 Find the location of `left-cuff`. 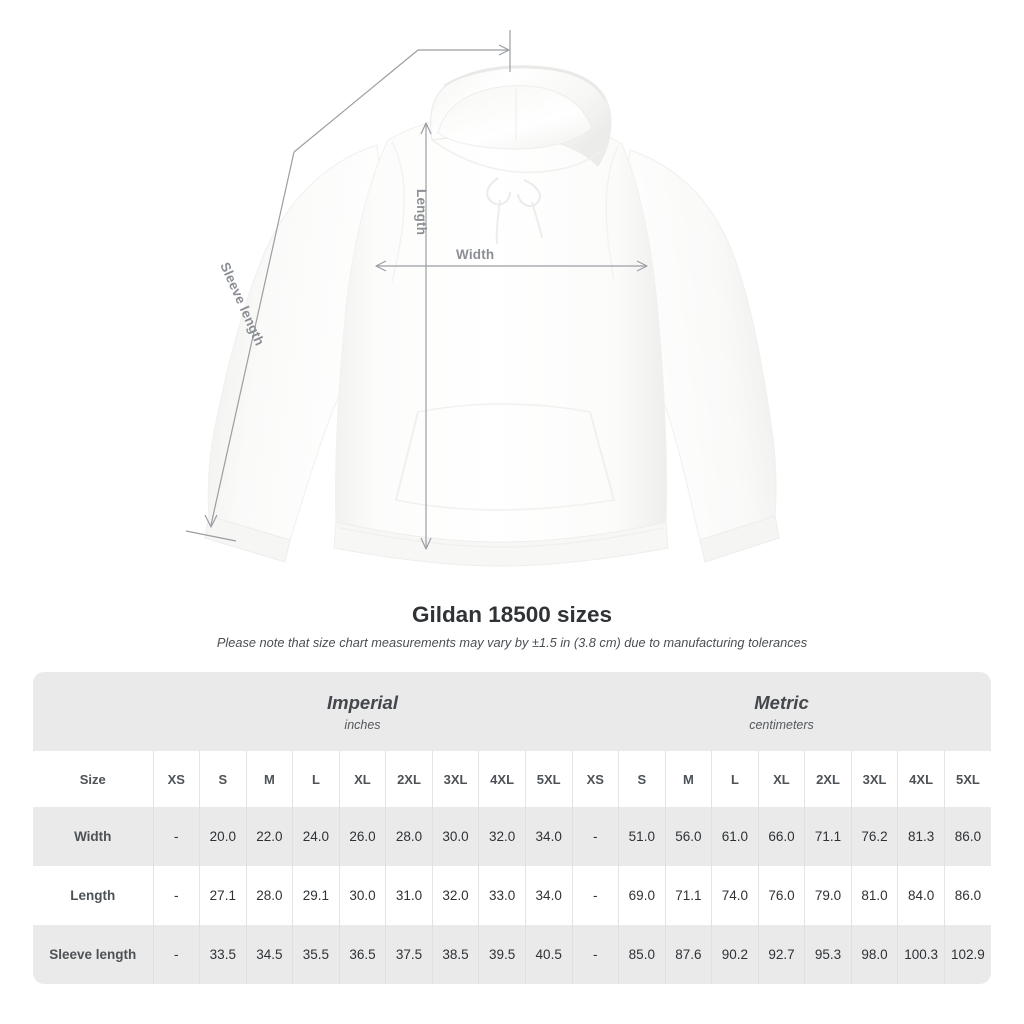

left-cuff is located at coordinates (247, 539).